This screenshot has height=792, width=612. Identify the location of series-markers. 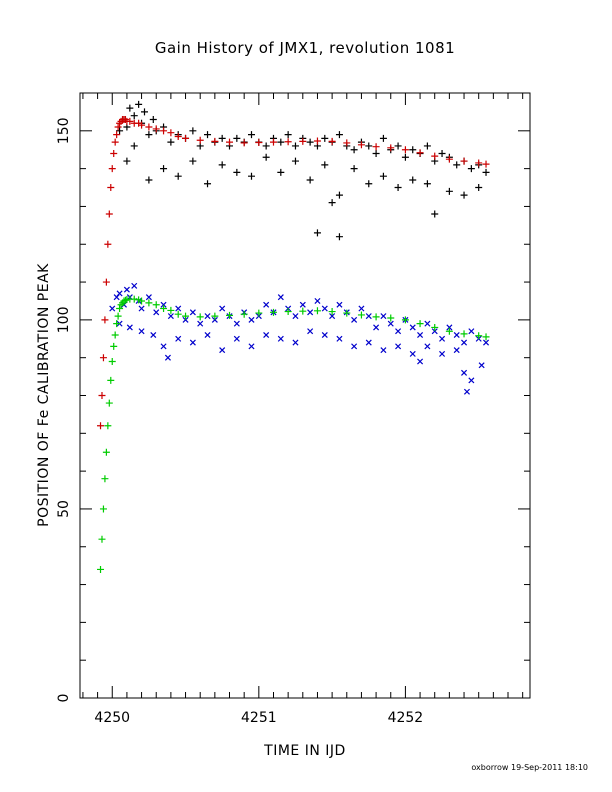
(303, 180).